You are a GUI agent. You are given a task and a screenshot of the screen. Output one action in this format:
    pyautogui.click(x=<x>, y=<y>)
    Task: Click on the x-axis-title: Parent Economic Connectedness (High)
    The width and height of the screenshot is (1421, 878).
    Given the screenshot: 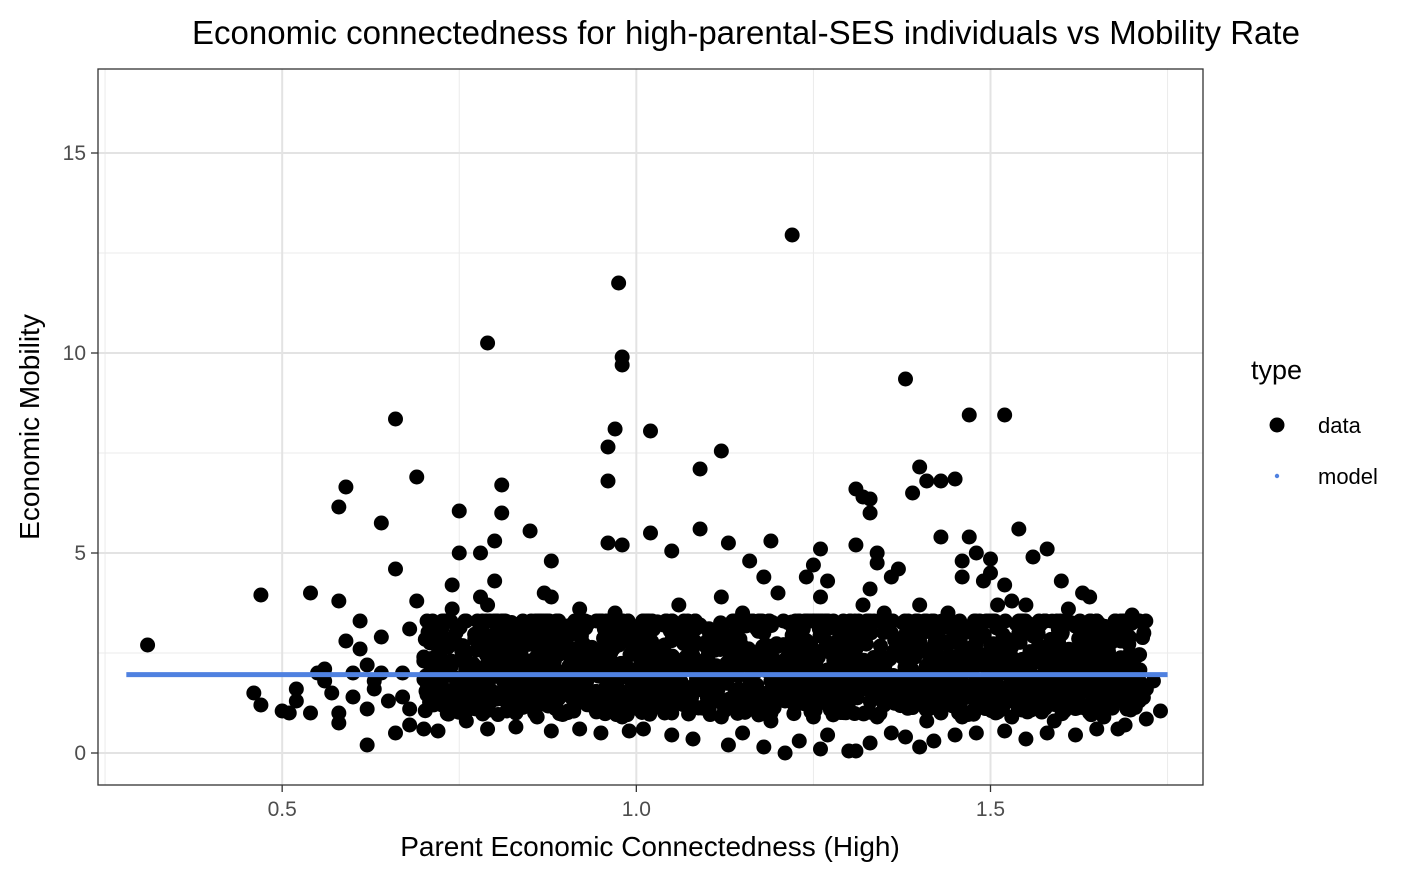 What is the action you would take?
    pyautogui.click(x=650, y=846)
    